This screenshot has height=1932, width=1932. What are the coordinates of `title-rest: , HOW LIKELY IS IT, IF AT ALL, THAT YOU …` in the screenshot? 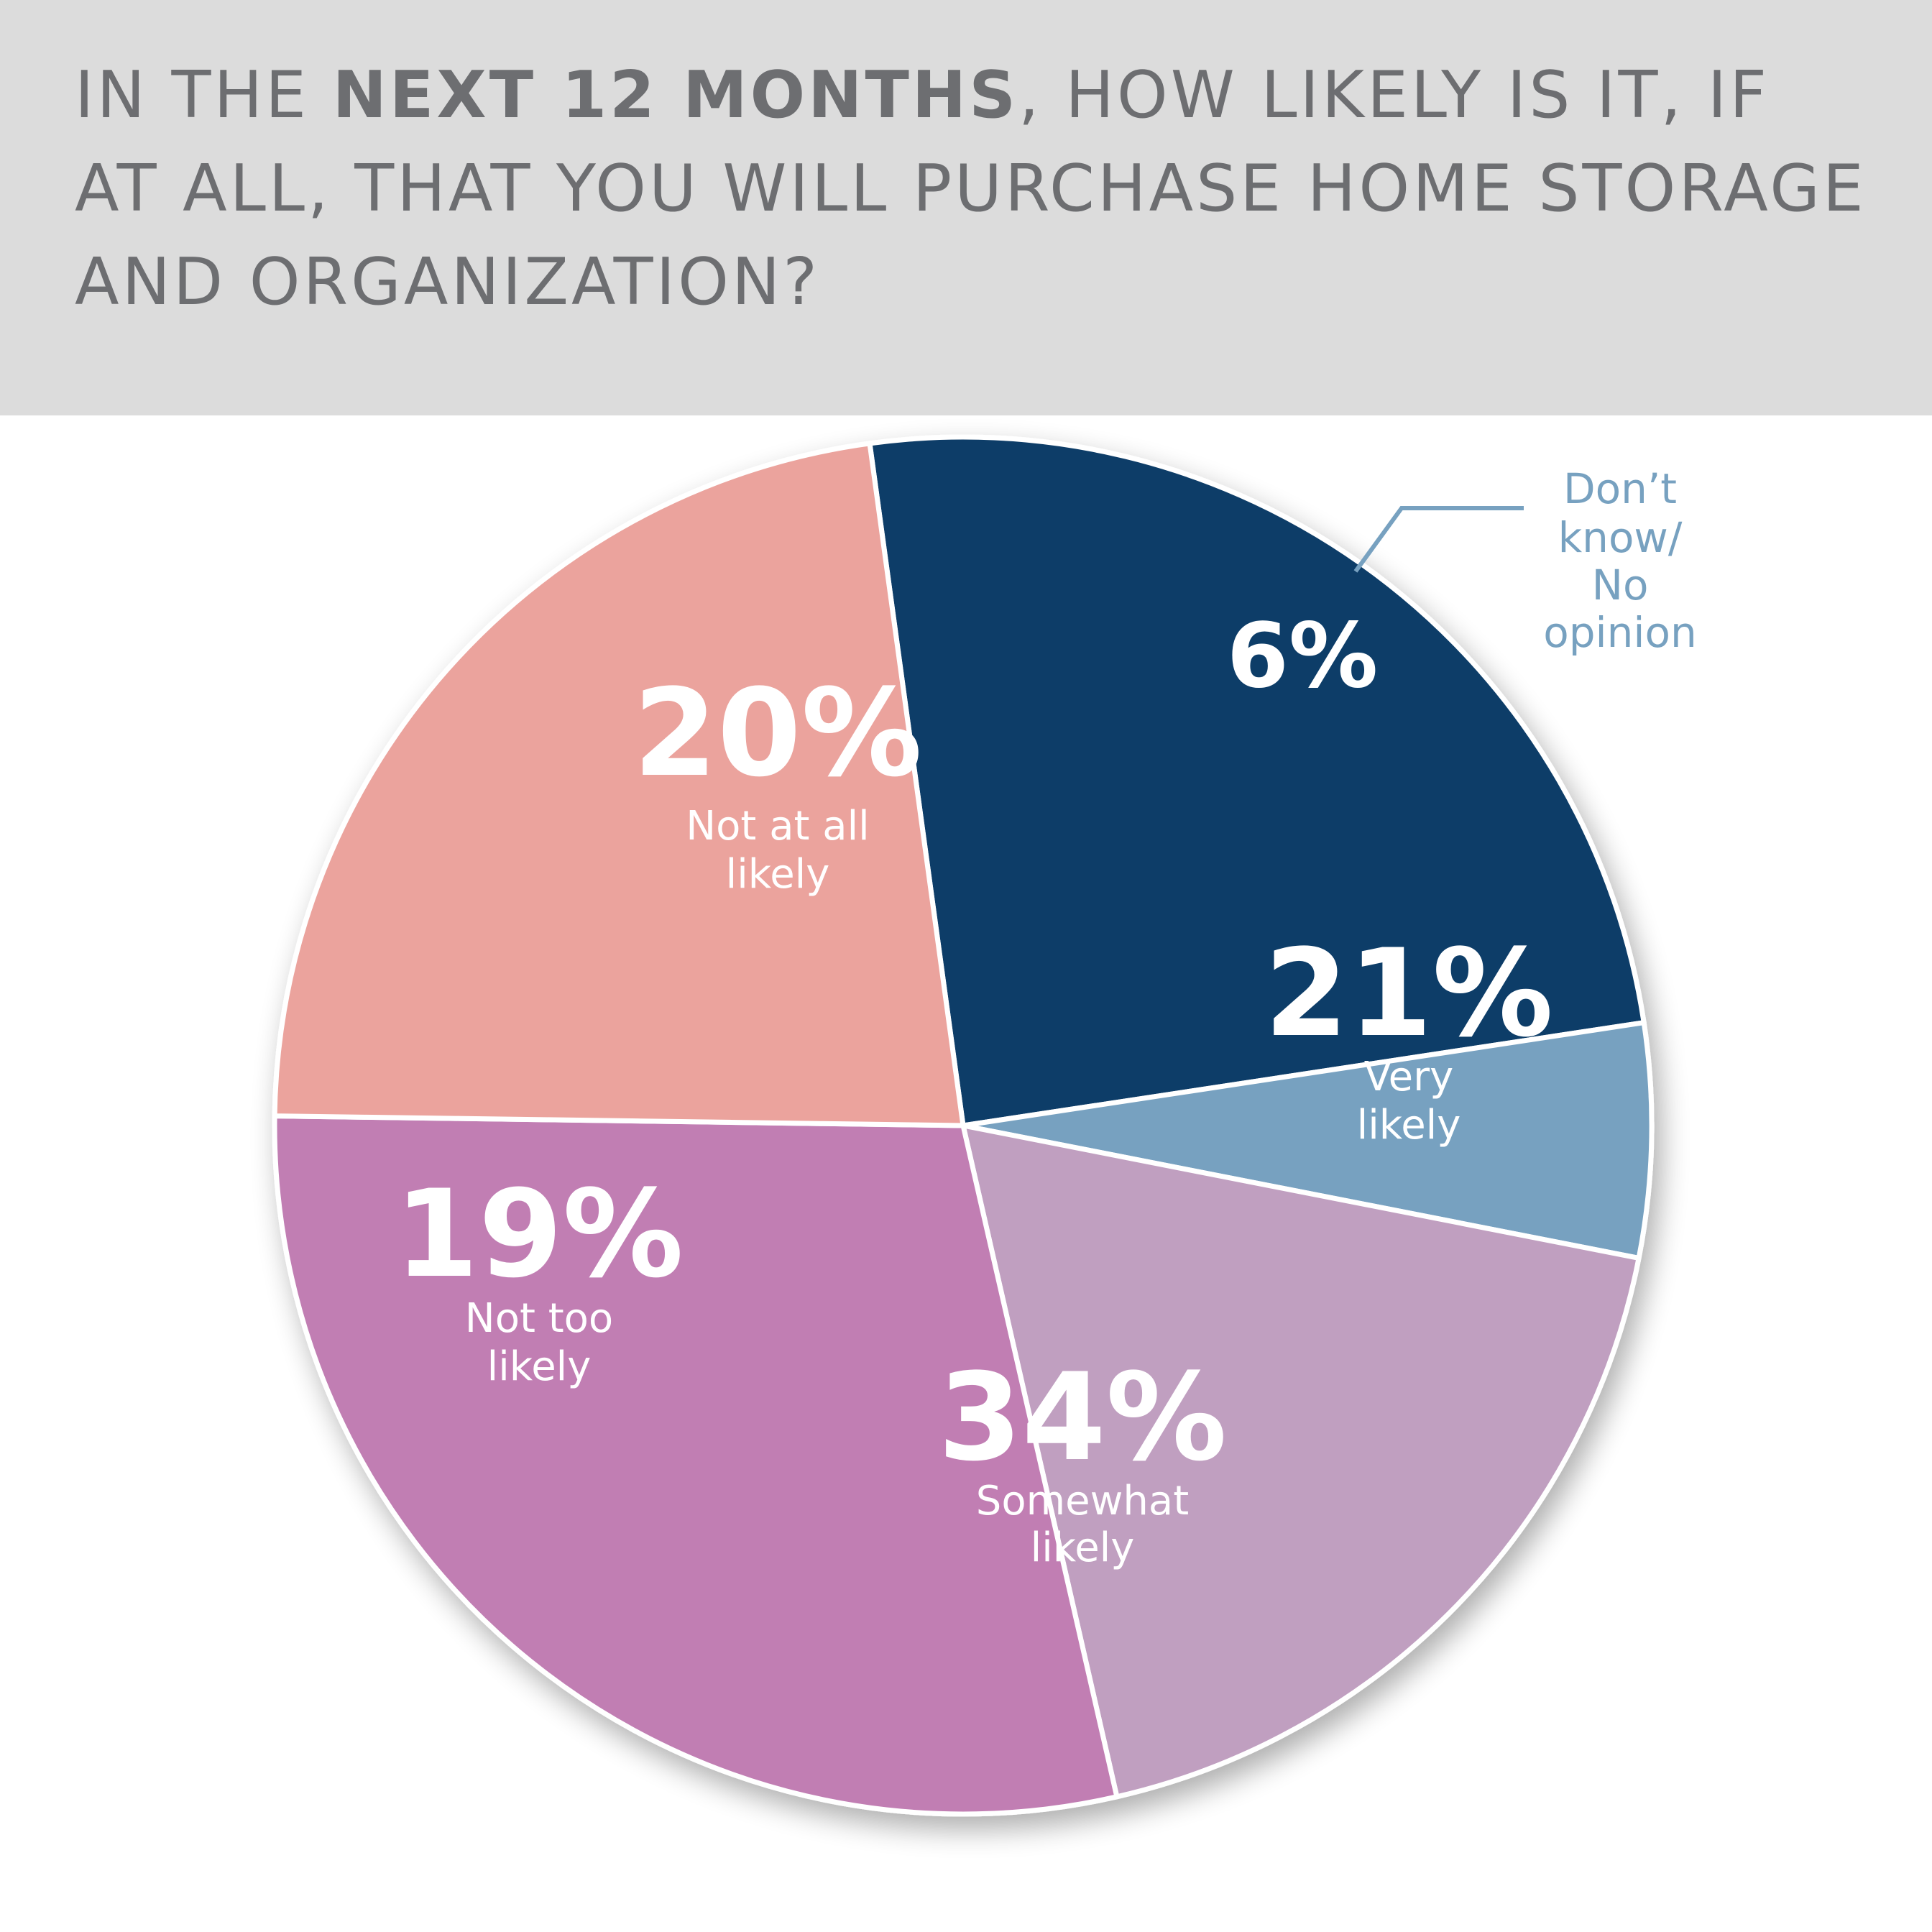 It's located at (971, 189).